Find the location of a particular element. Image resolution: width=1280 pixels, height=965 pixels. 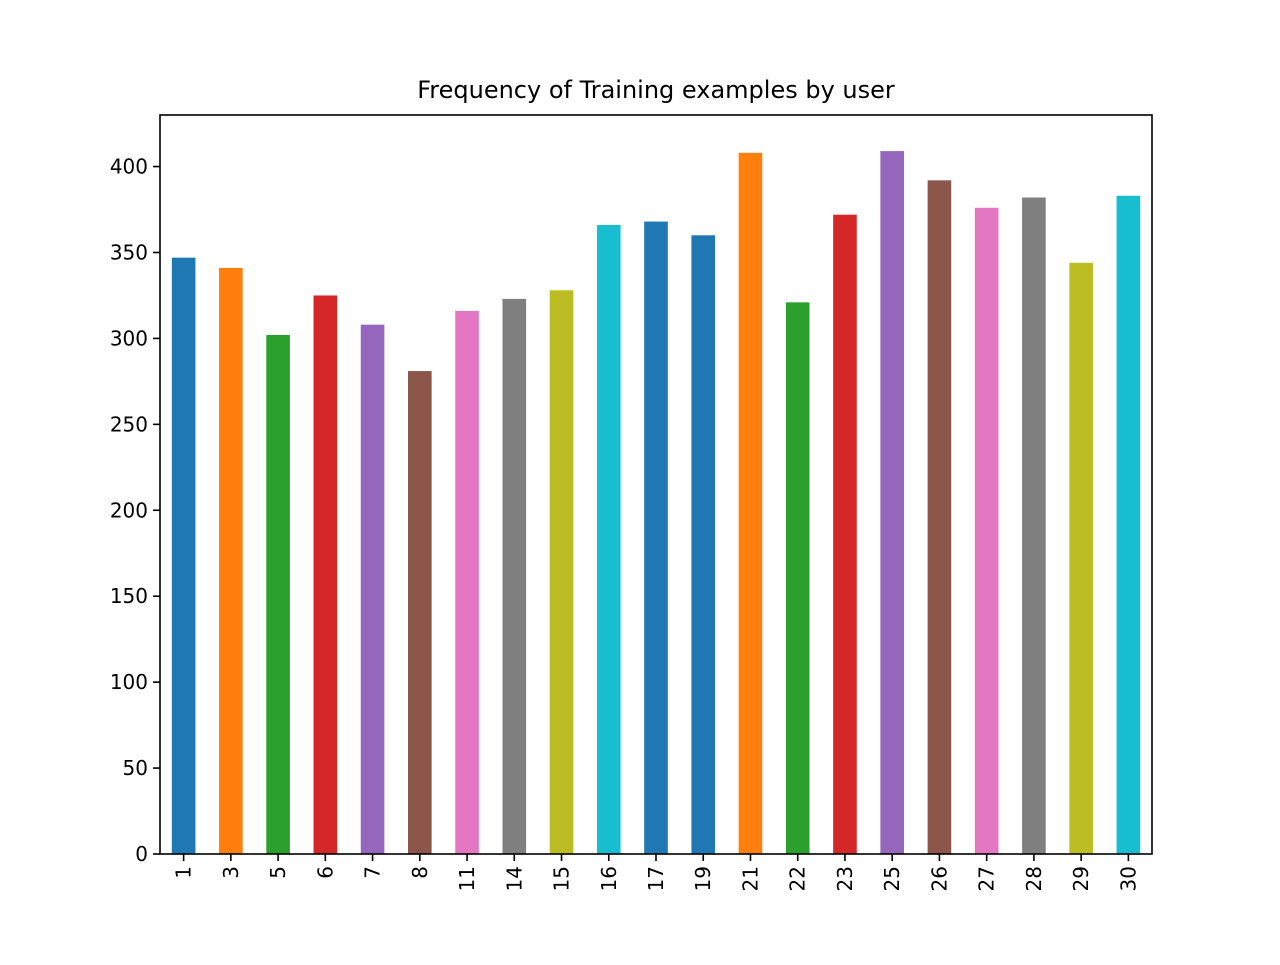

x-axis: 1 3 5 6 7 8 11 14 15 16 17 19 21 22 23 25 26 27 28 29 30 is located at coordinates (656, 872).